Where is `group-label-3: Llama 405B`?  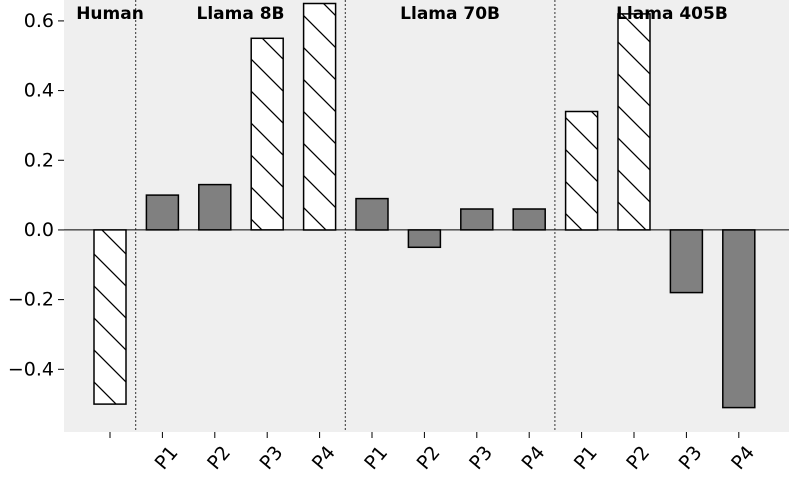 group-label-3: Llama 405B is located at coordinates (672, 14).